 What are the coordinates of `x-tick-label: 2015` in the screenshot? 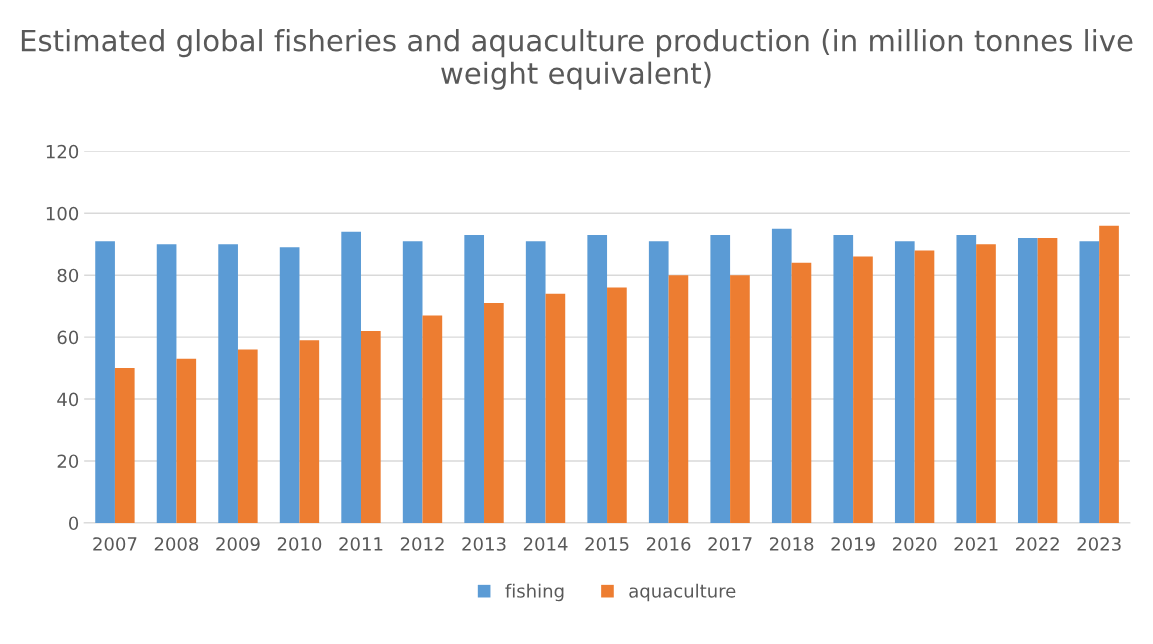 It's located at (607, 544).